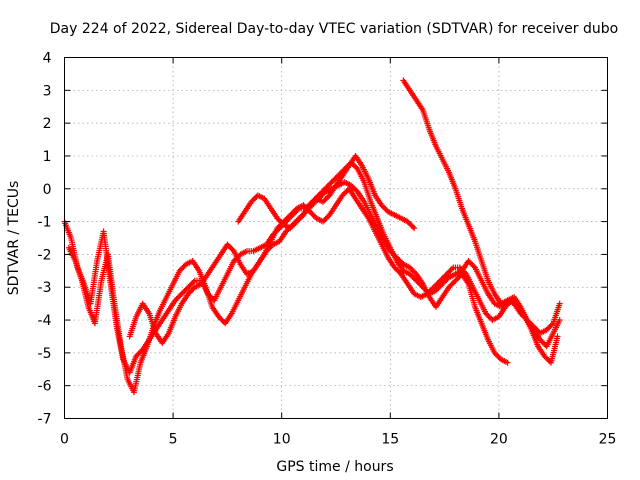  What do you see at coordinates (334, 467) in the screenshot?
I see `x-axis-label: GPS time / hours` at bounding box center [334, 467].